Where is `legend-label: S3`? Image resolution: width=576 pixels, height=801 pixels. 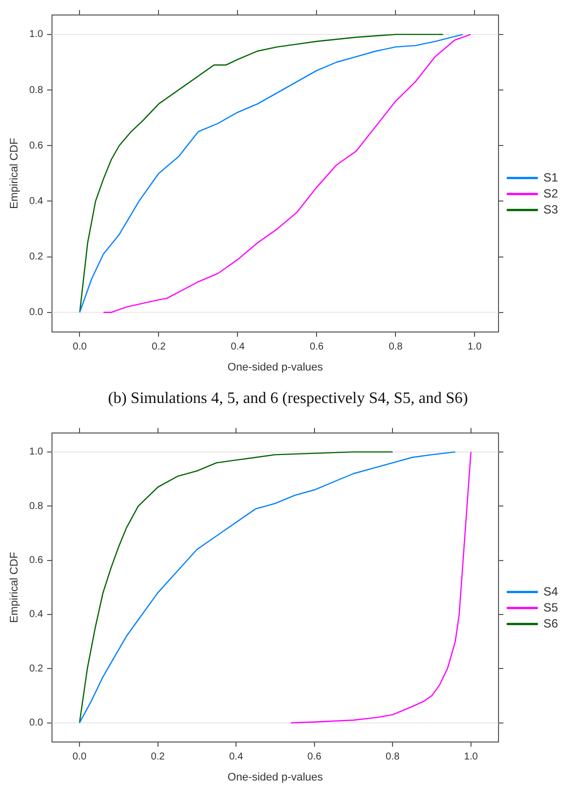
legend-label: S3 is located at coordinates (550, 209).